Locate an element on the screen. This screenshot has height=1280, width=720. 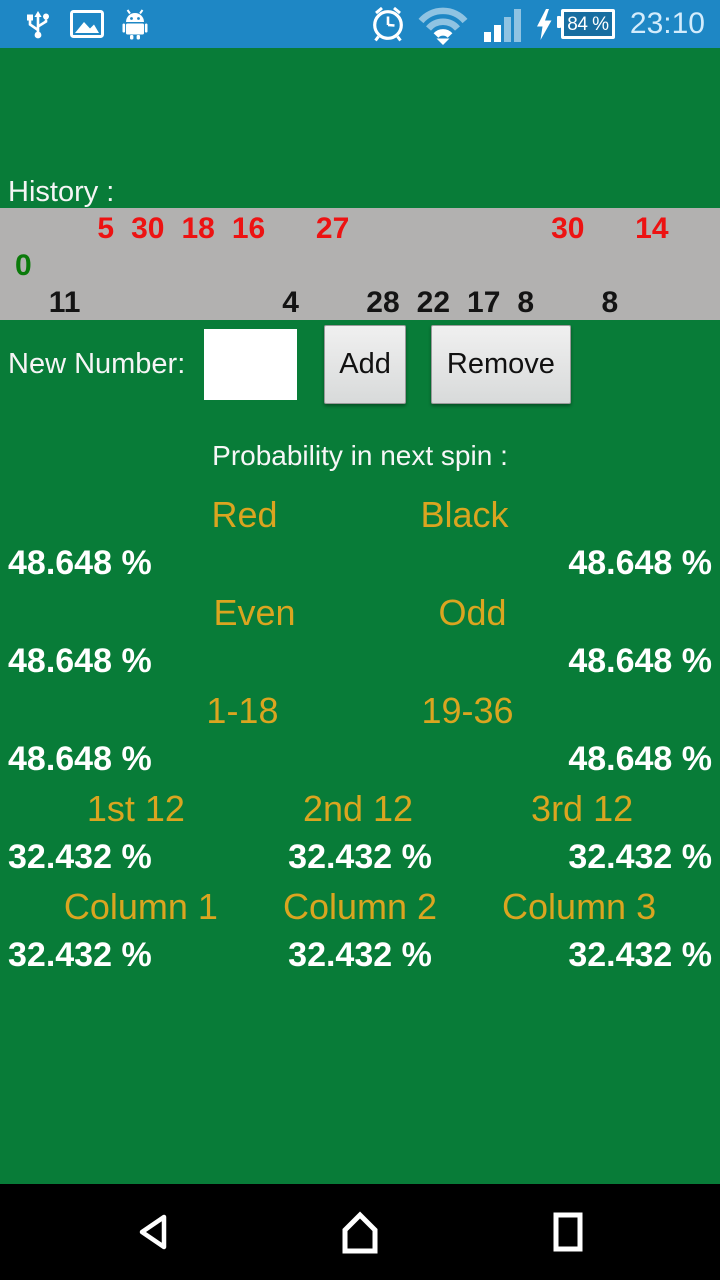
history-number: 18 is located at coordinates (198, 228).